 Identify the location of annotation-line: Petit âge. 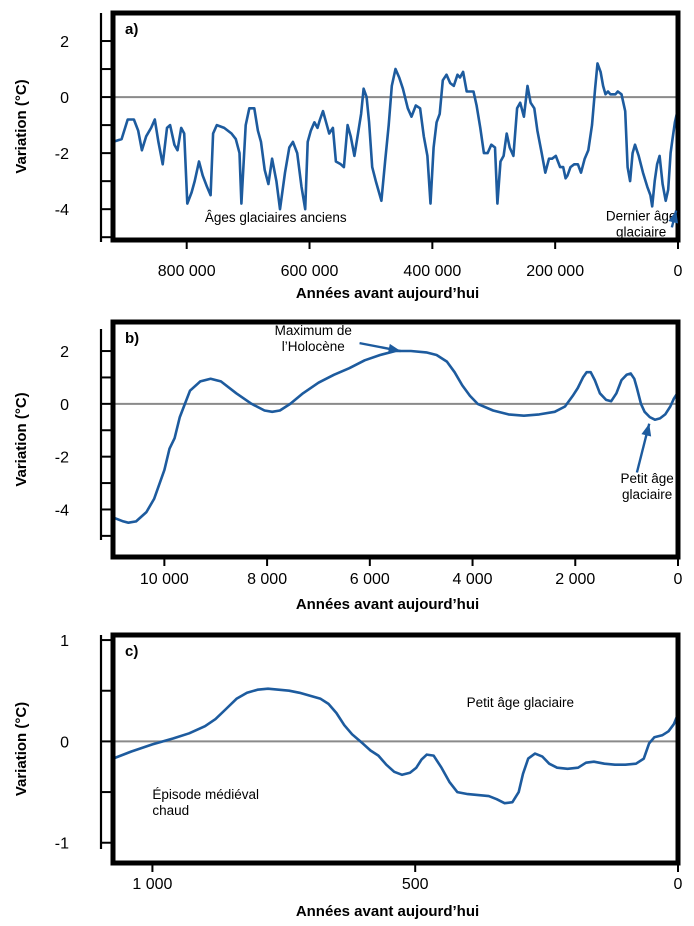
(647, 478).